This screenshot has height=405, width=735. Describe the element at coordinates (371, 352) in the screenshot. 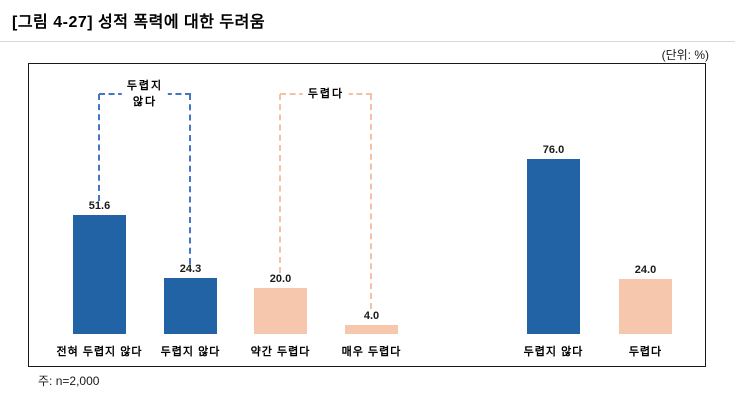

I see `category-label: 매우 두렵다` at that location.